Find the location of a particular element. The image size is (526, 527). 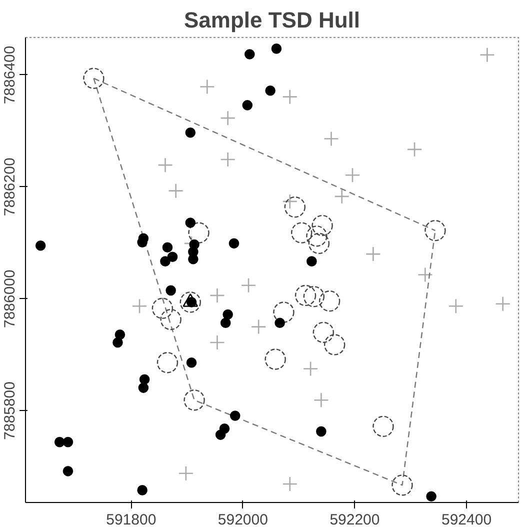

y-tick-label: 7886000 is located at coordinates (10, 299).